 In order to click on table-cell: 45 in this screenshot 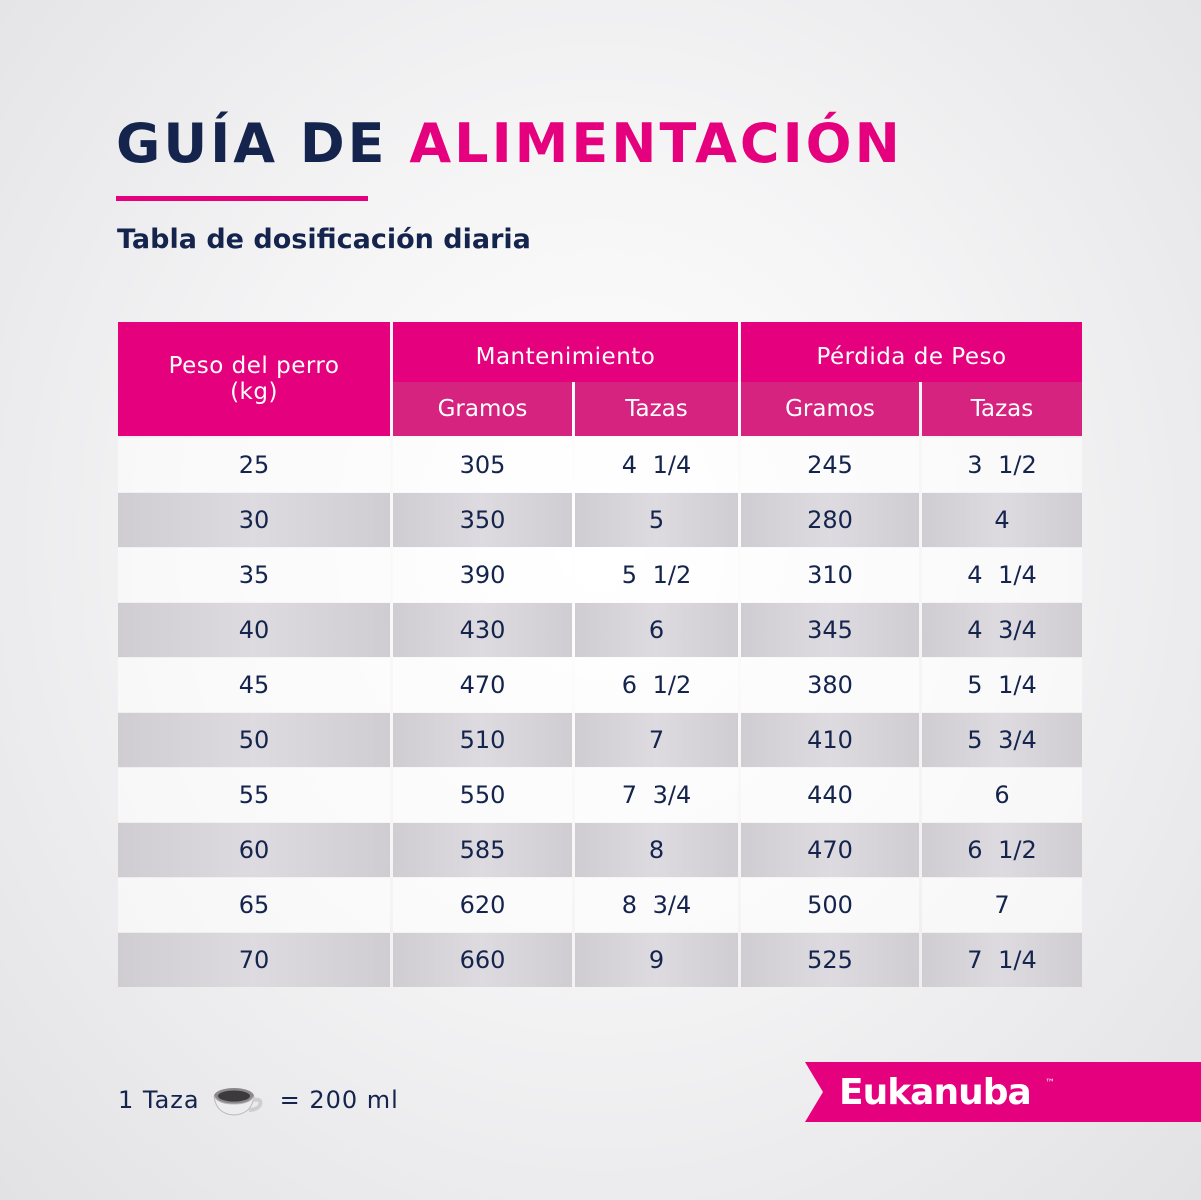, I will do `click(254, 685)`.